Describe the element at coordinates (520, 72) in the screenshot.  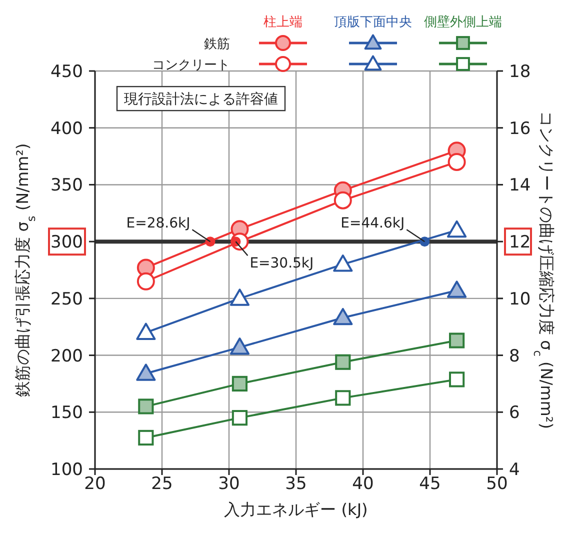
I see `y2-tick-label: 18` at that location.